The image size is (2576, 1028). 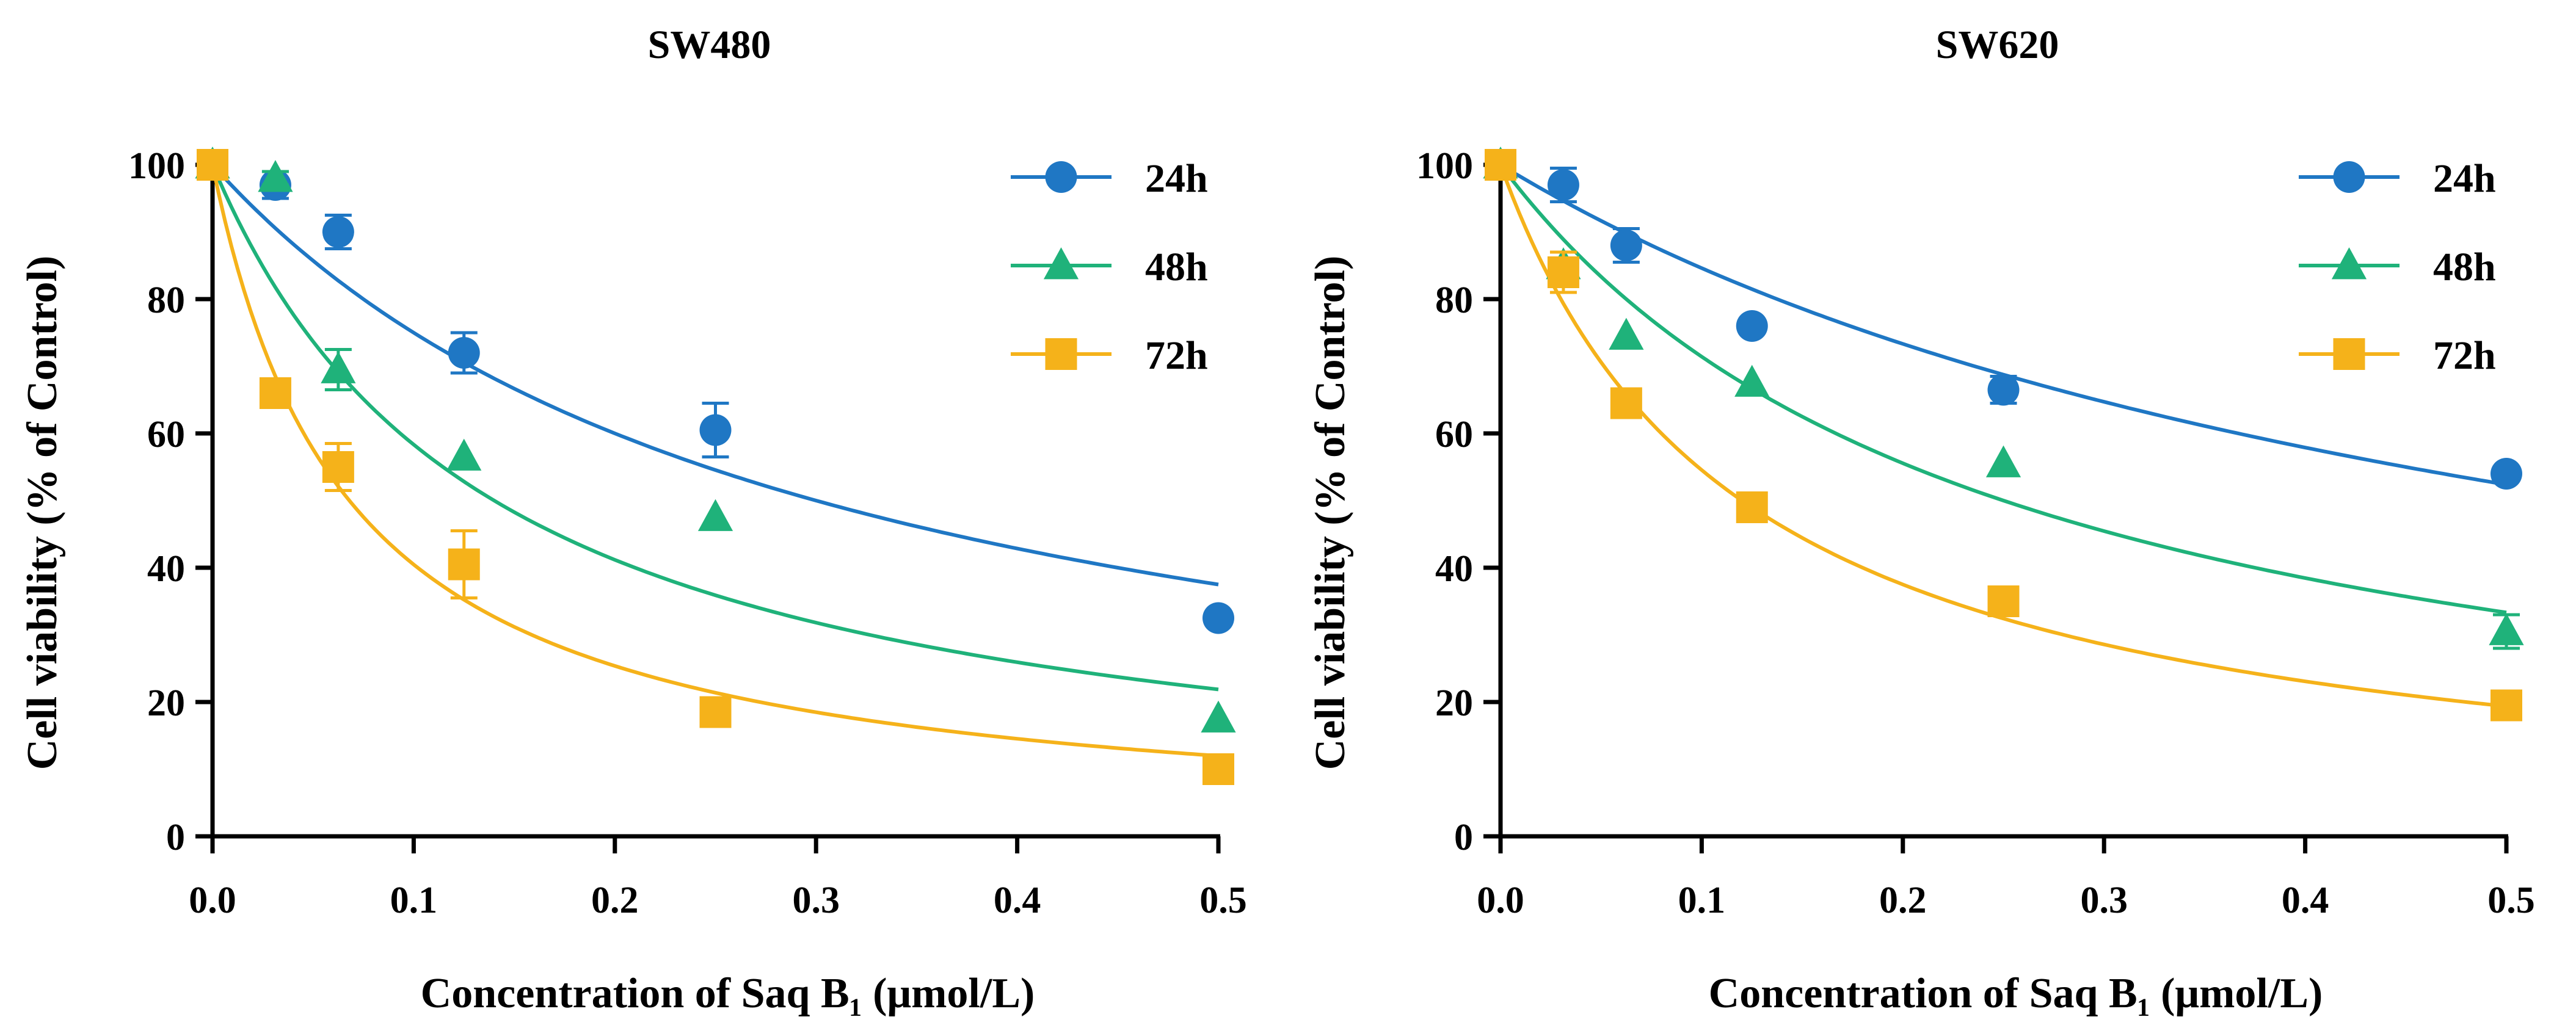 I want to click on series-24h, so click(x=2003, y=319).